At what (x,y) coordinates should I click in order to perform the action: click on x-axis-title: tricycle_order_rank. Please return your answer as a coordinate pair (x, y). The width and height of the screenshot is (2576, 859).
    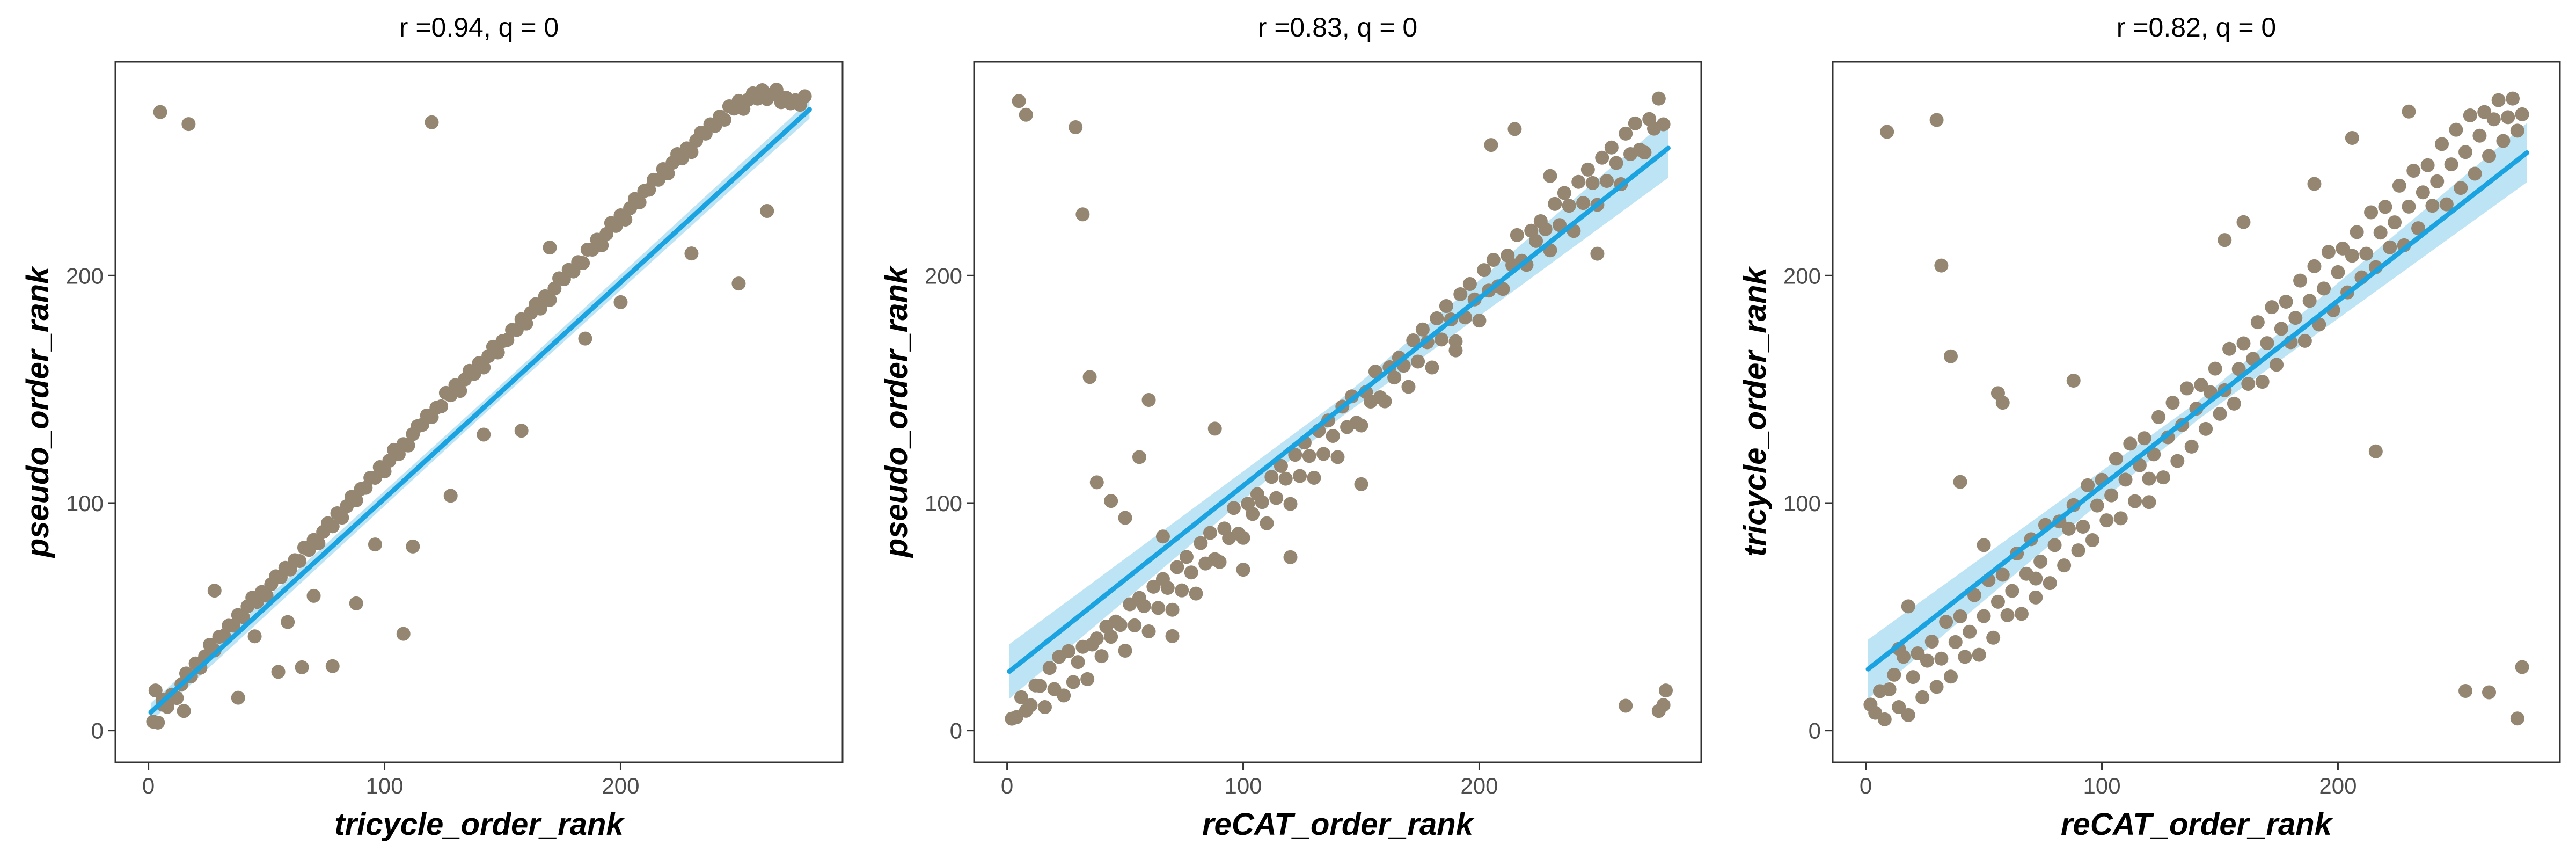
    Looking at the image, I should click on (479, 824).